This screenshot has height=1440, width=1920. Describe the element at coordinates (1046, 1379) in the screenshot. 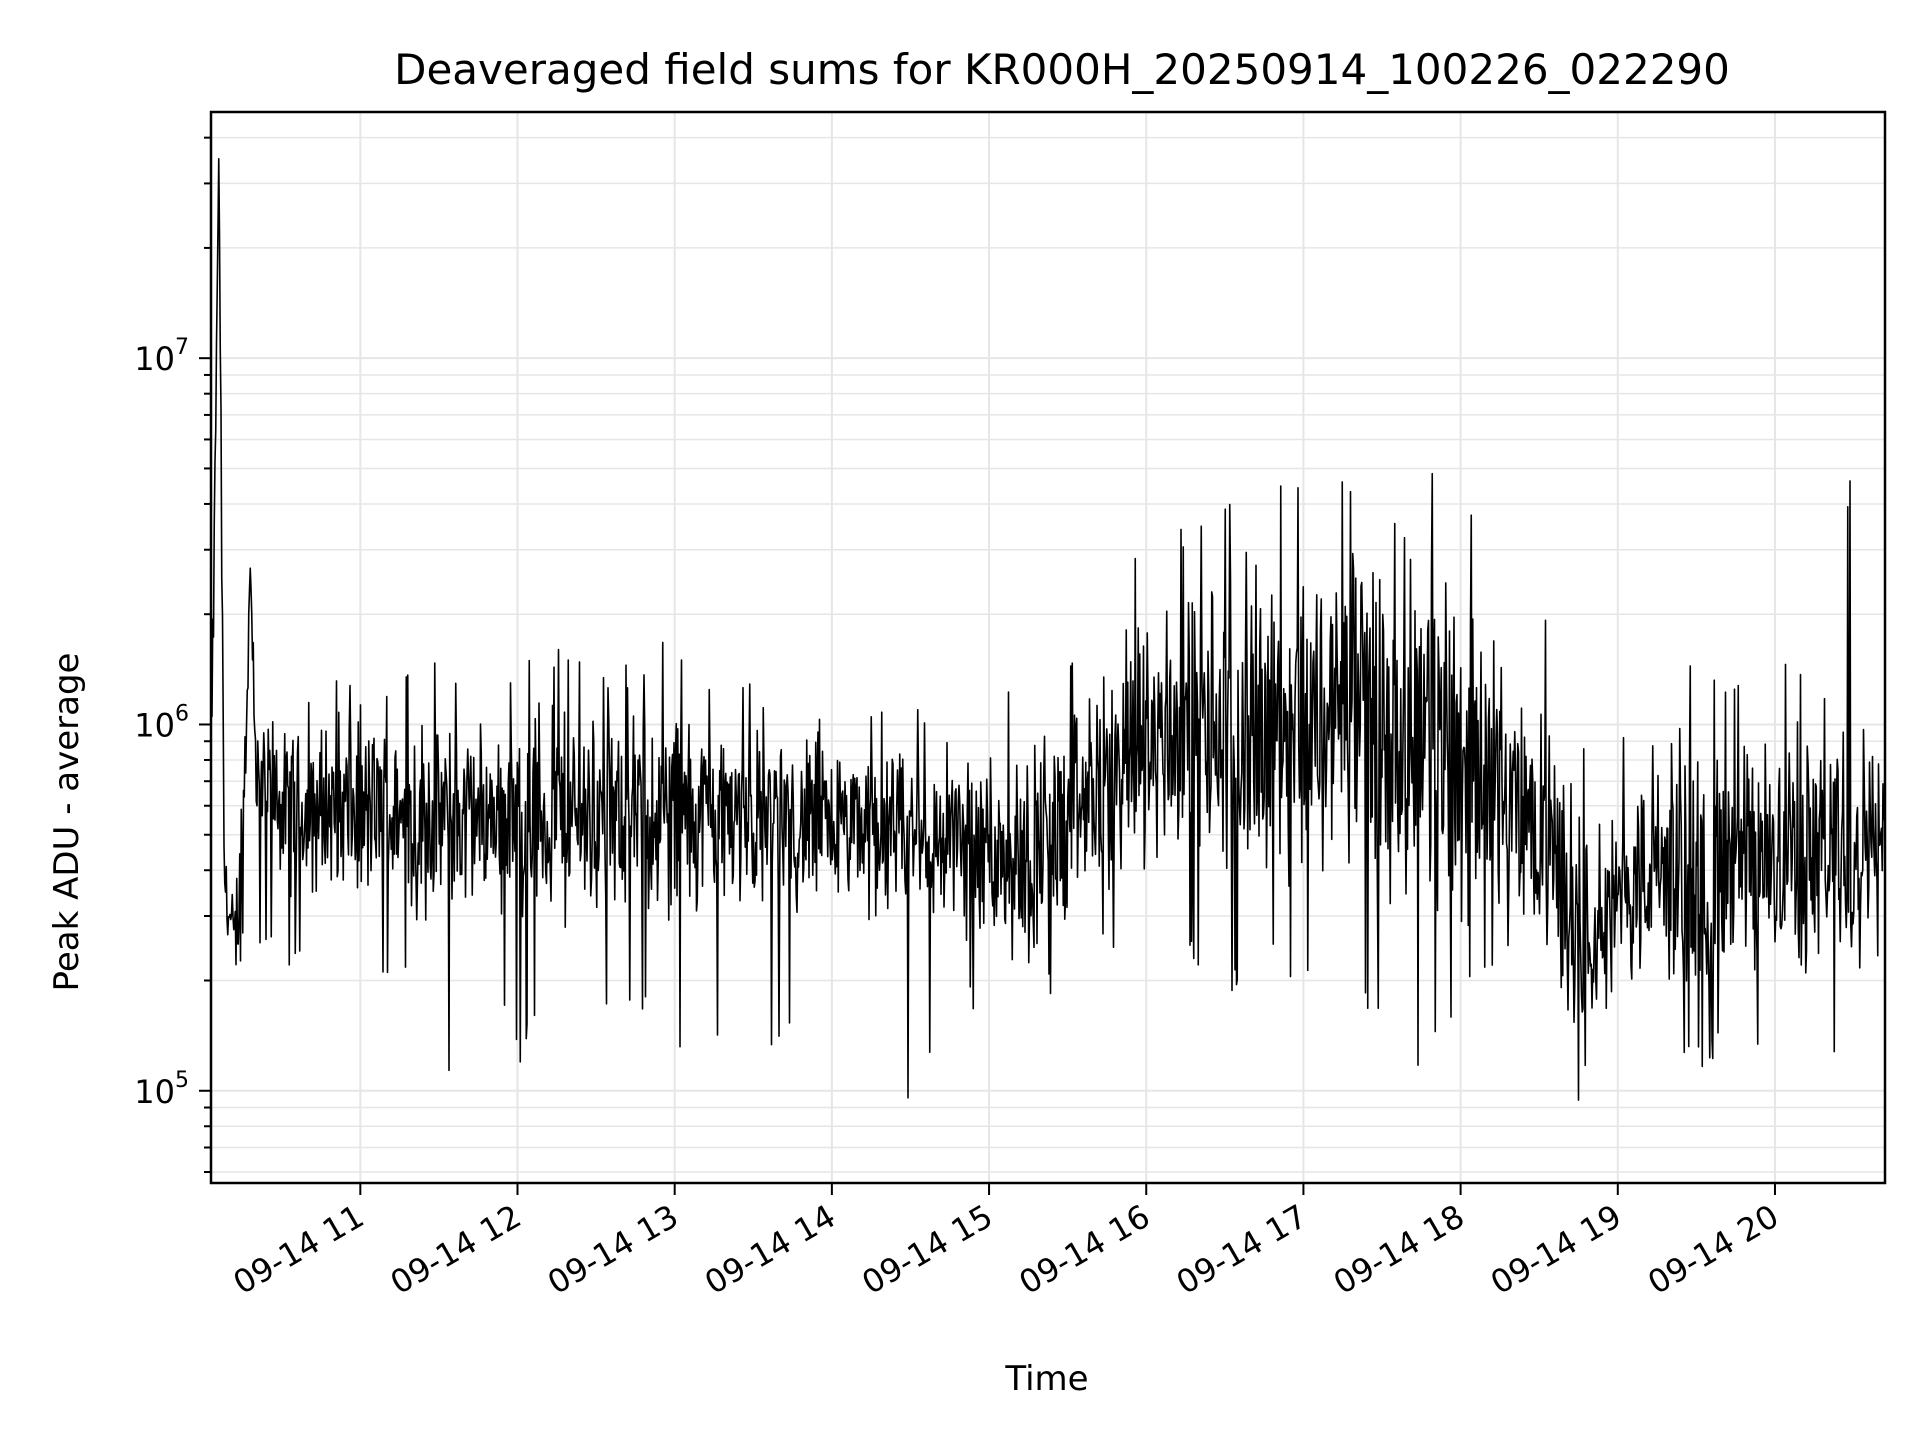

I see `x-axis-label: Time` at that location.